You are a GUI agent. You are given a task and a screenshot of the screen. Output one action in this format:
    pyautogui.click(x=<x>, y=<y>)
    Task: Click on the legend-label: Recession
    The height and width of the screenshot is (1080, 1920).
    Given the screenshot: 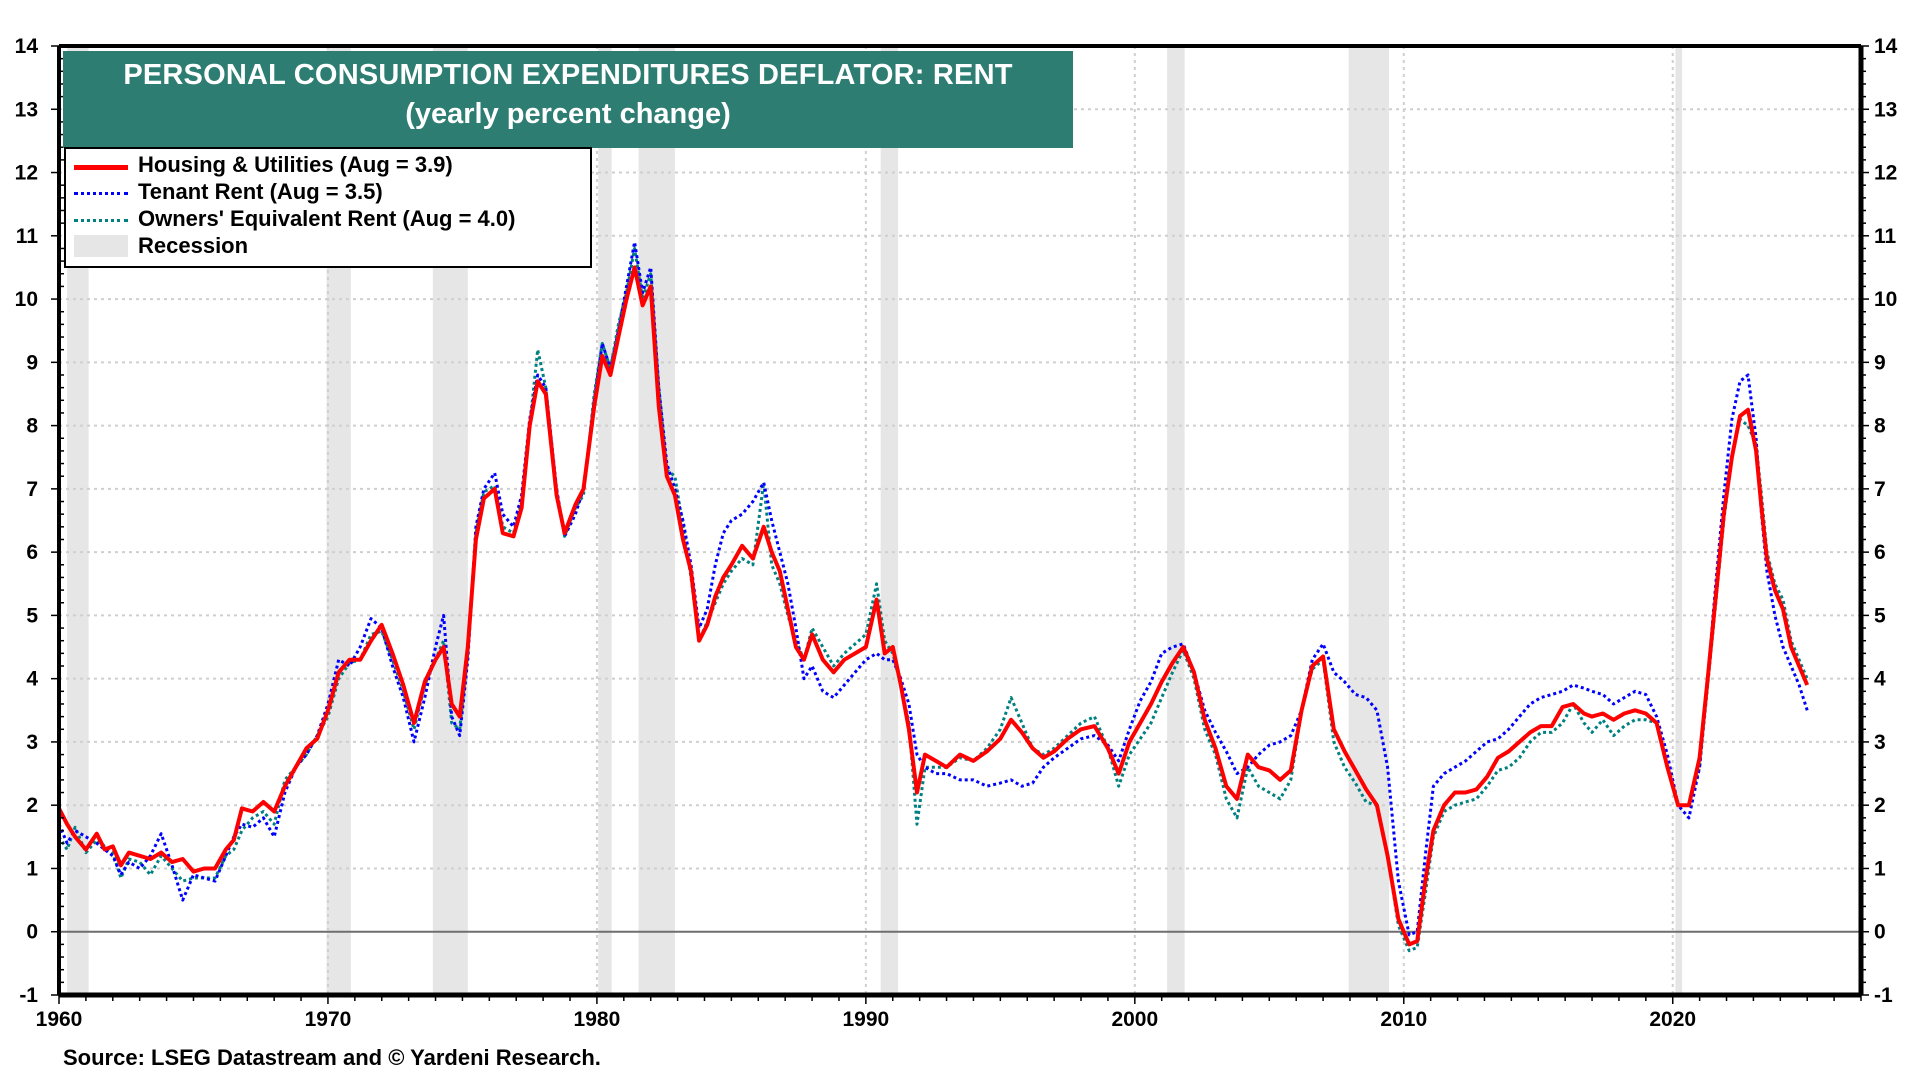 What is the action you would take?
    pyautogui.click(x=193, y=245)
    